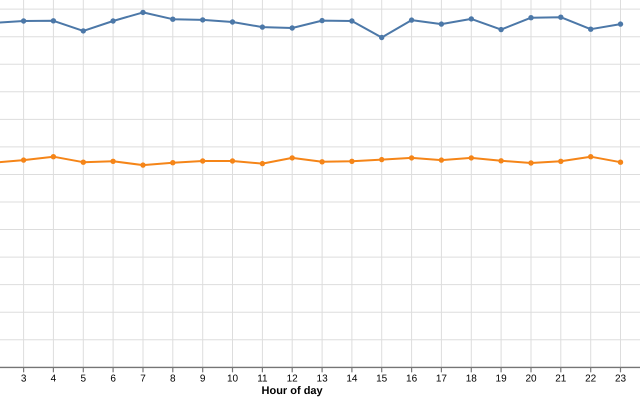  I want to click on svg-text: 4, so click(54, 379).